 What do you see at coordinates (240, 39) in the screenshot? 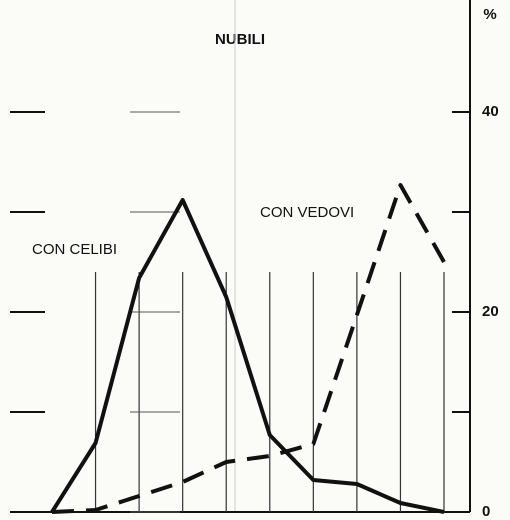
I see `chart-title: NUBILI` at bounding box center [240, 39].